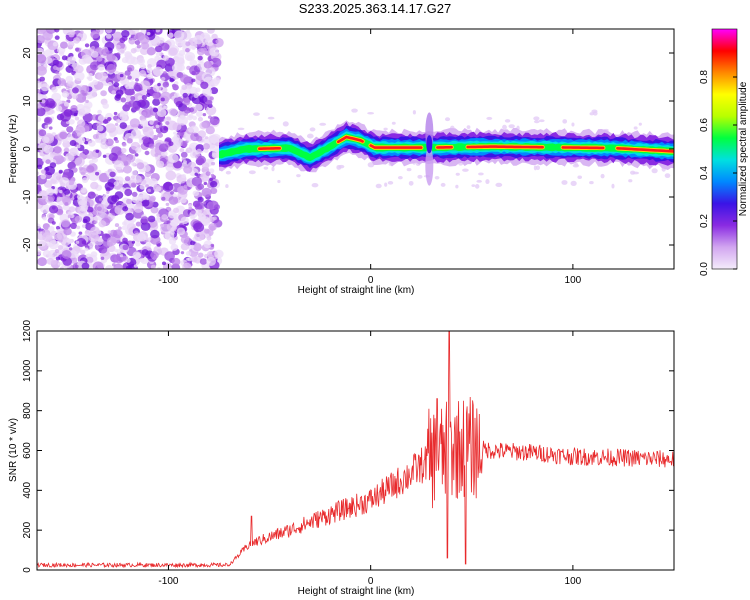 This screenshot has width=750, height=600. I want to click on spectrogram-ytick-label: -10, so click(27, 196).